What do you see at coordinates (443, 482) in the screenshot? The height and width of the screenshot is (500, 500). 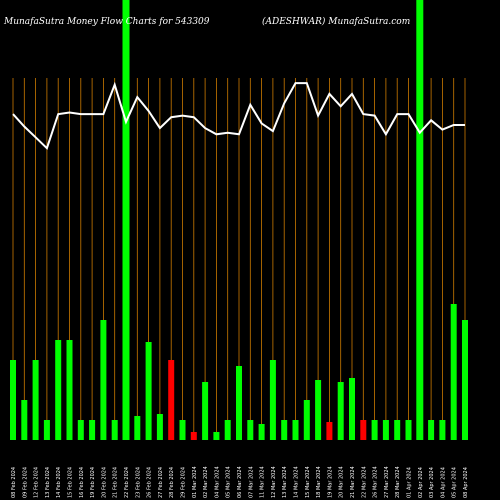 I see `x-tick-label: 04 Apr 2024` at bounding box center [443, 482].